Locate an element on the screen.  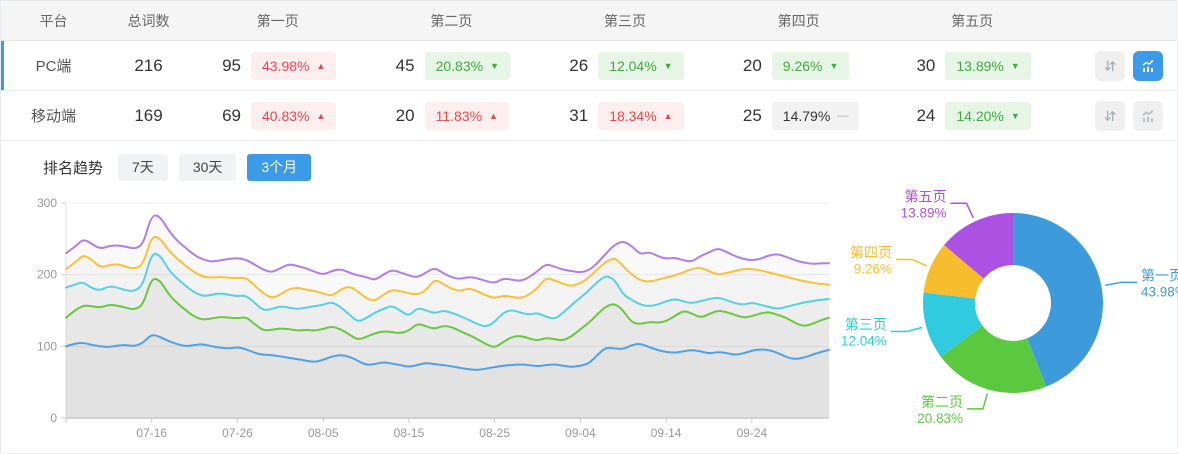
page4-percent-badge: 14.79% is located at coordinates (815, 115).